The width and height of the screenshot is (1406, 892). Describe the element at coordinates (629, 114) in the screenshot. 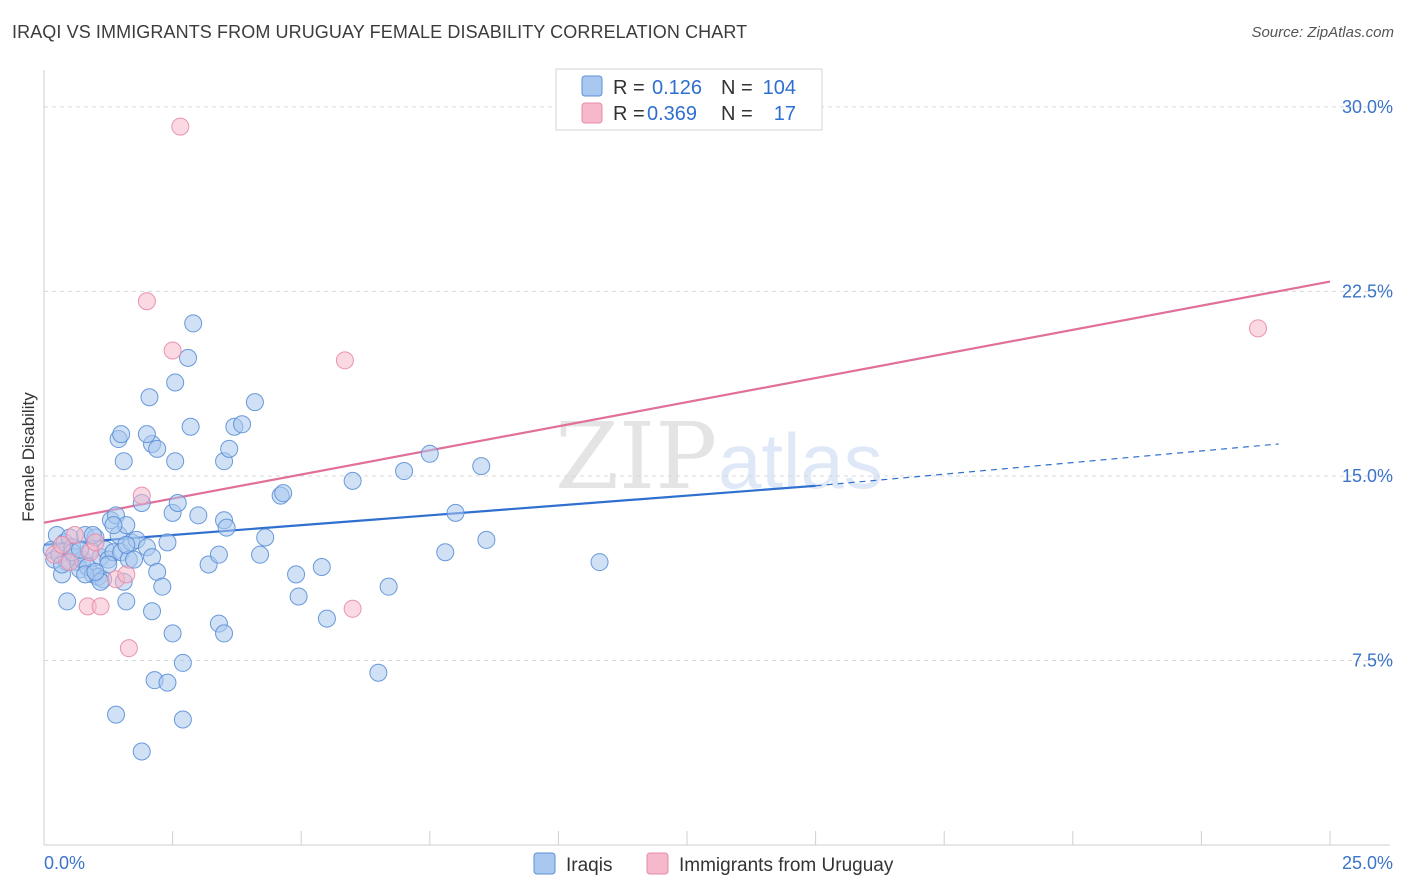

I see `legend-r-label-uruguay: R =` at that location.